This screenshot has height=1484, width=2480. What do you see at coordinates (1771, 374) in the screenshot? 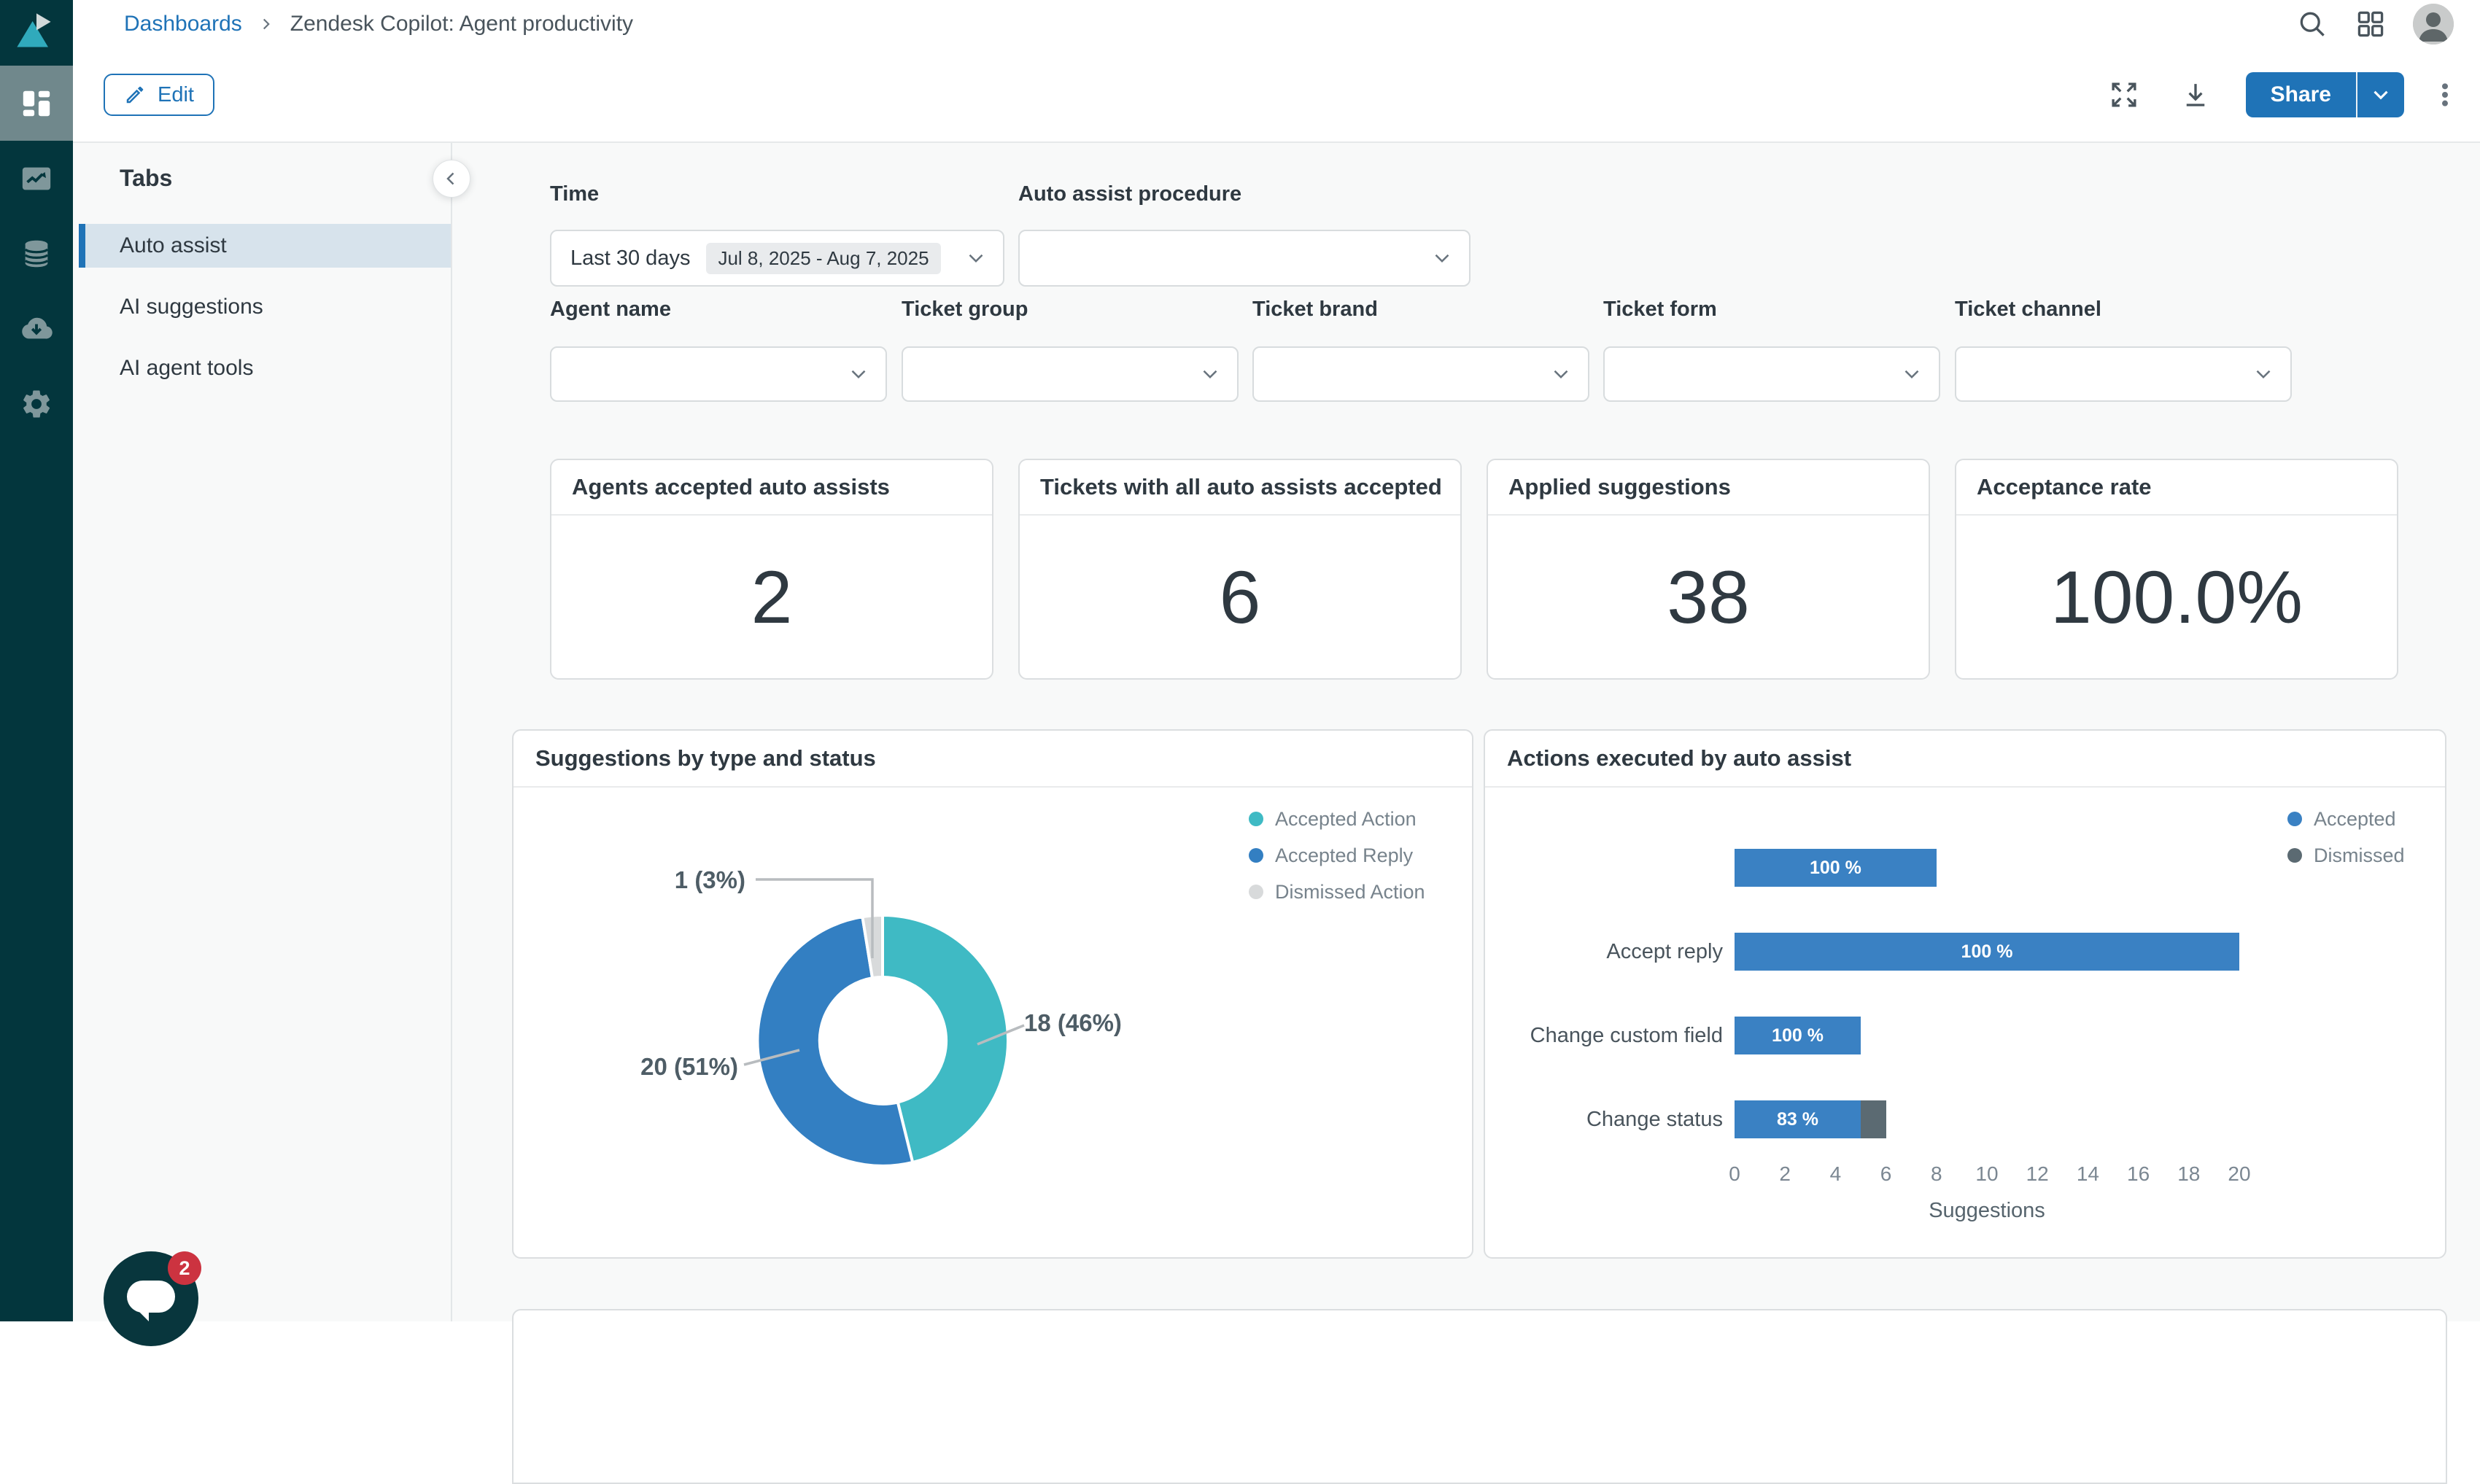
I see `ticket-form-filter-dropdown` at bounding box center [1771, 374].